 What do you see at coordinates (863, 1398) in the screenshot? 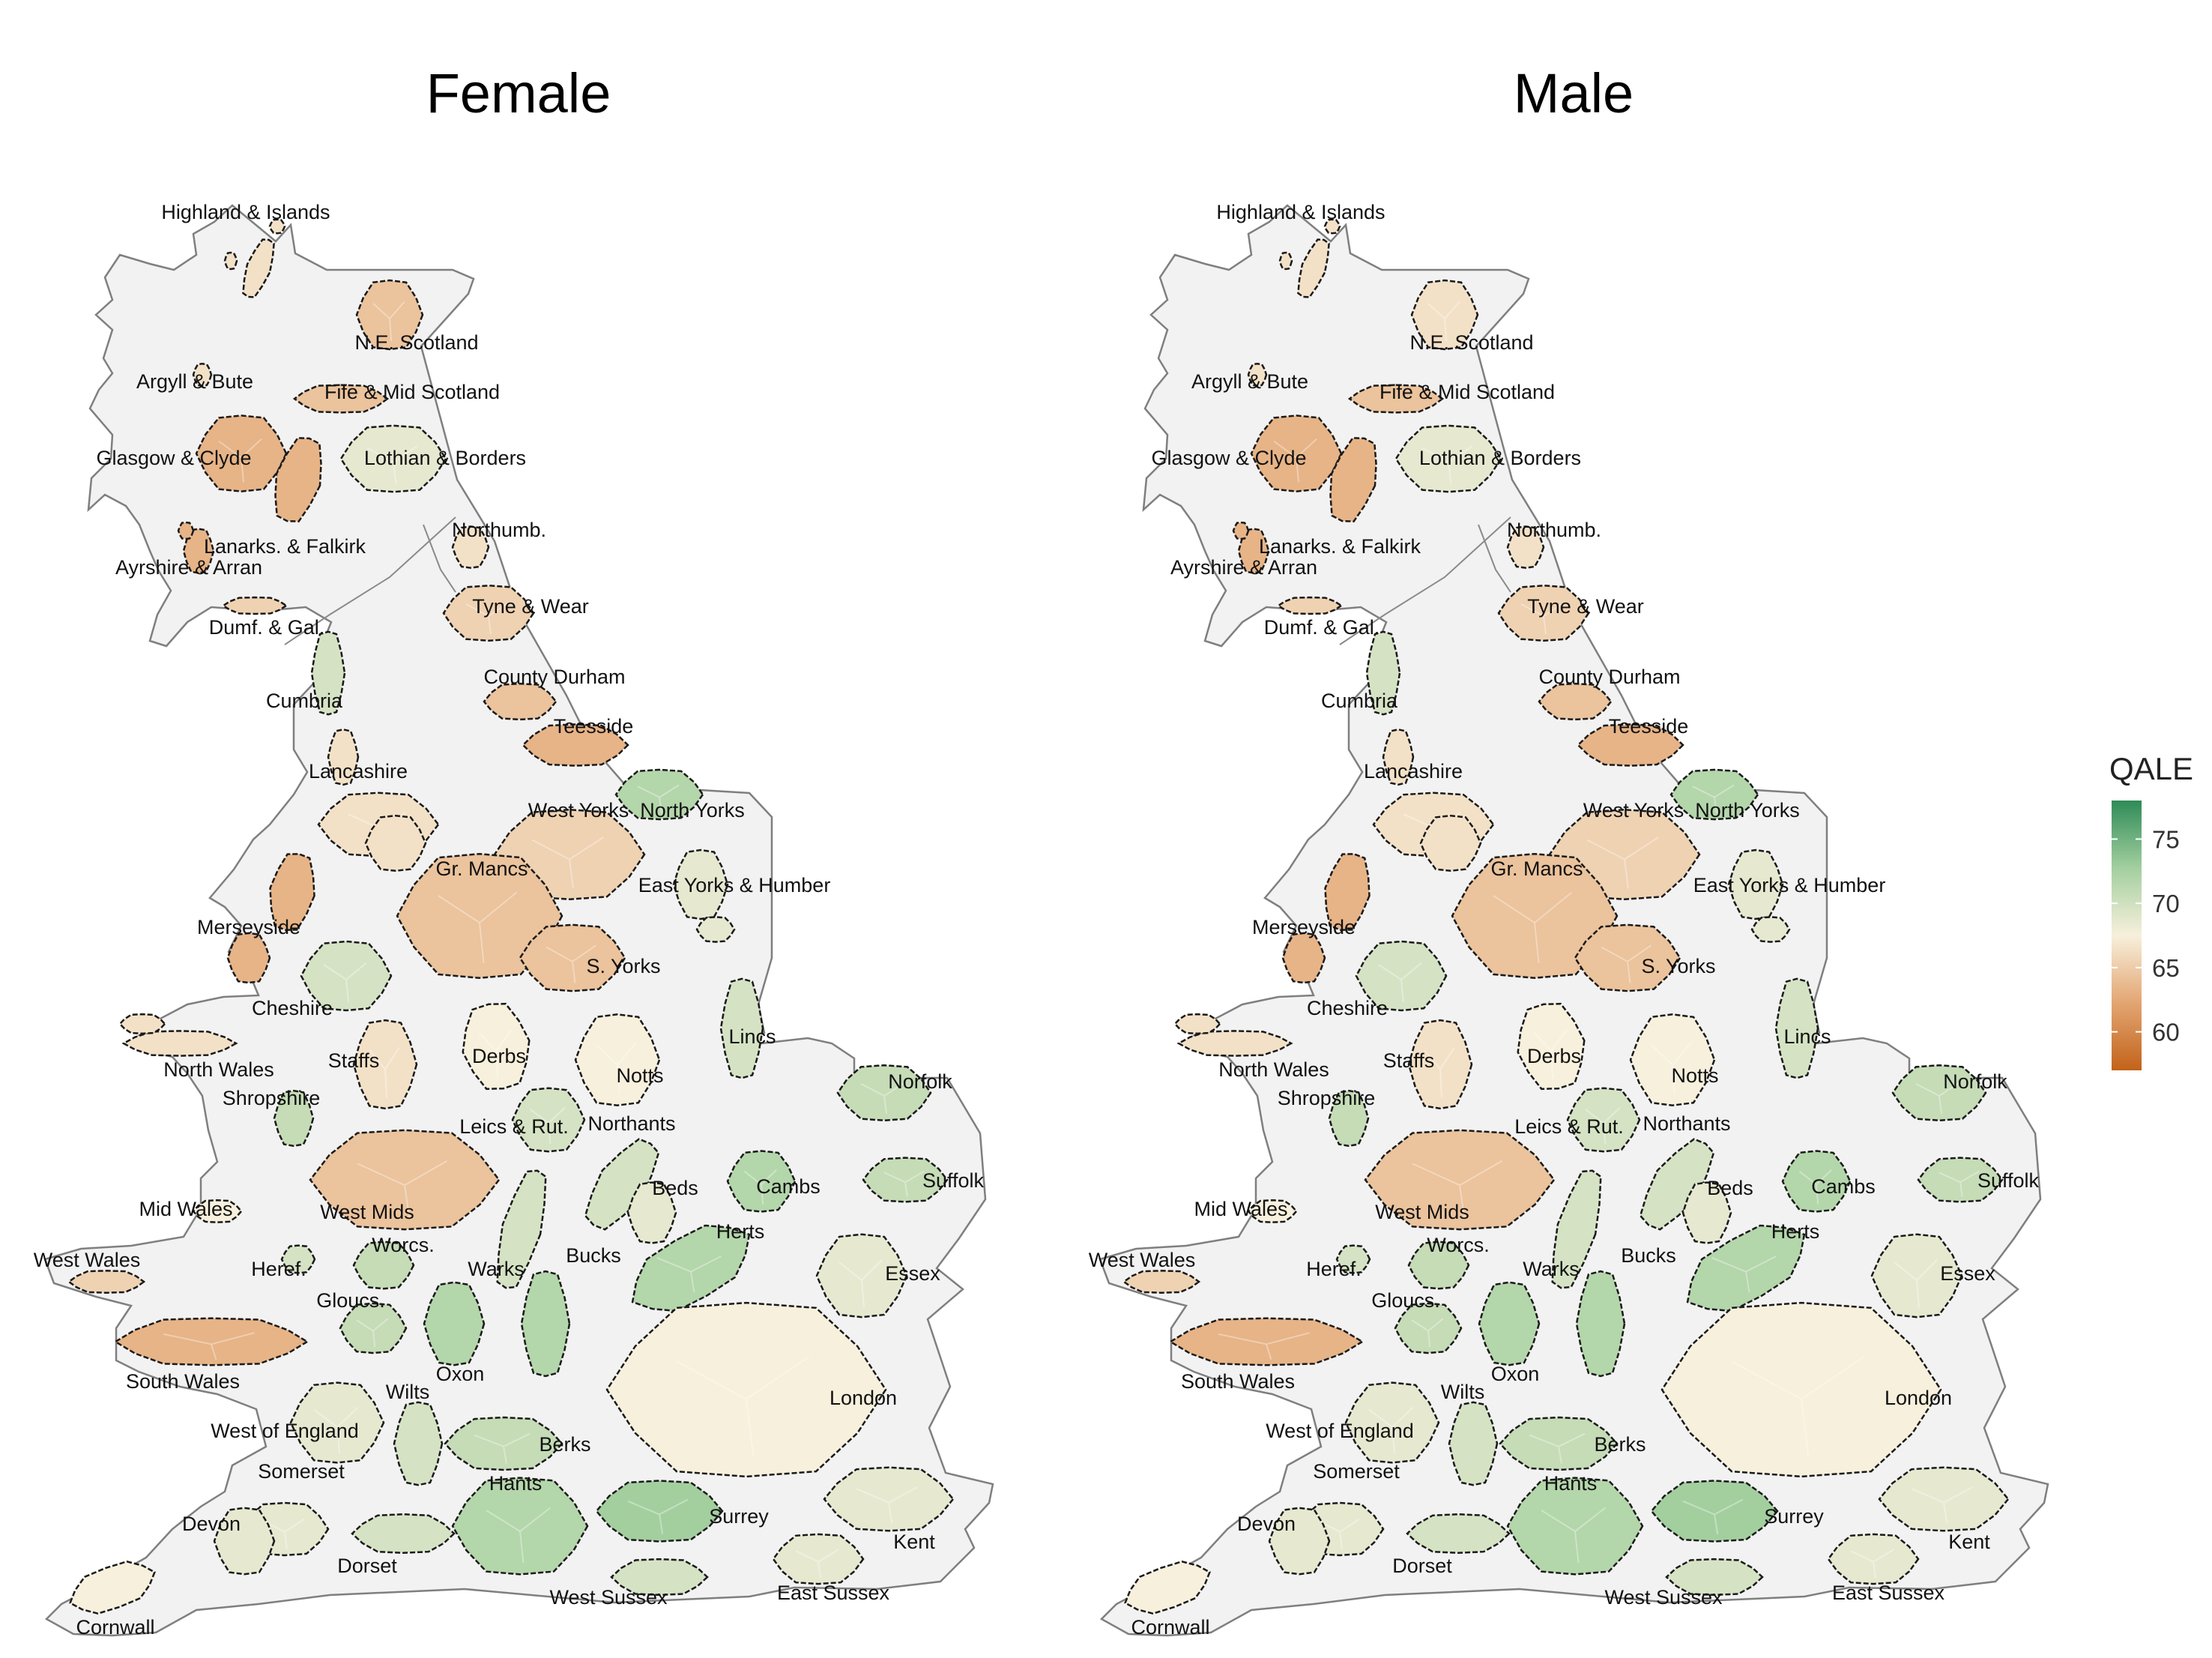
I see `region-label-london: London` at bounding box center [863, 1398].